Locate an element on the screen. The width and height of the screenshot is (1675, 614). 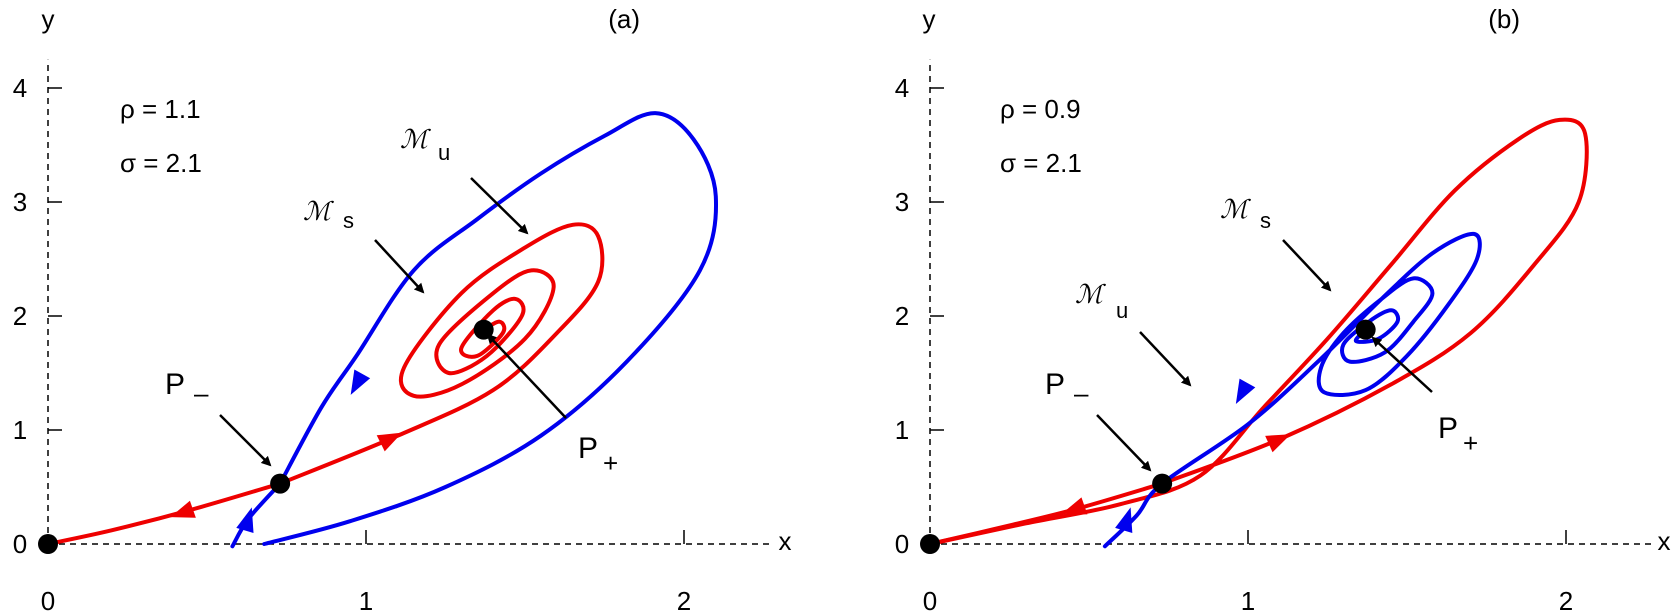
panel-b-x-tick-label: 1 is located at coordinates (1248, 600).